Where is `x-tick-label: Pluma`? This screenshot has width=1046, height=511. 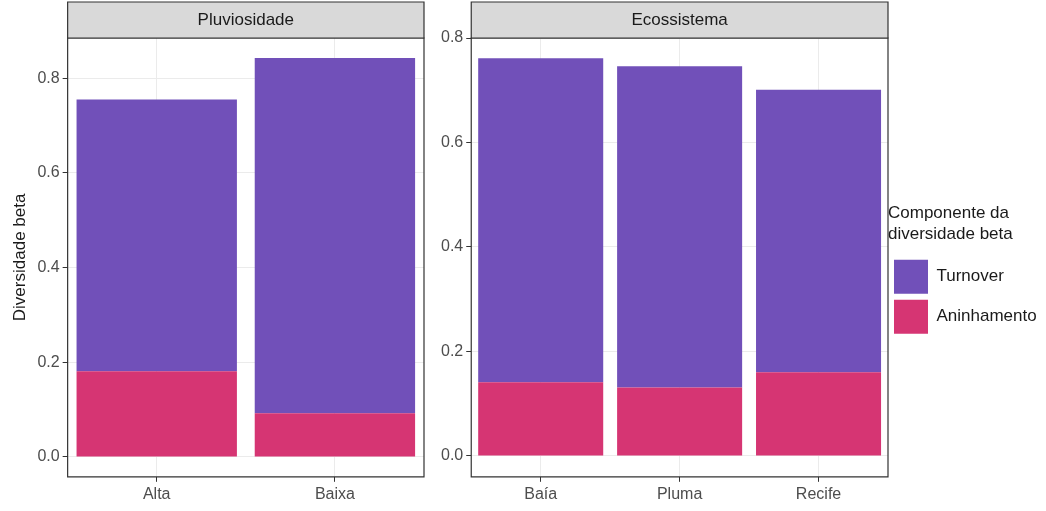
x-tick-label: Pluma is located at coordinates (679, 493).